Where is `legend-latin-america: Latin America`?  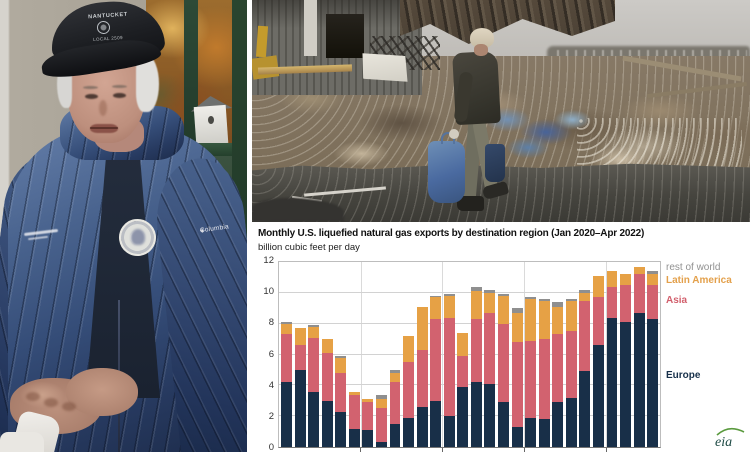 legend-latin-america: Latin America is located at coordinates (699, 280).